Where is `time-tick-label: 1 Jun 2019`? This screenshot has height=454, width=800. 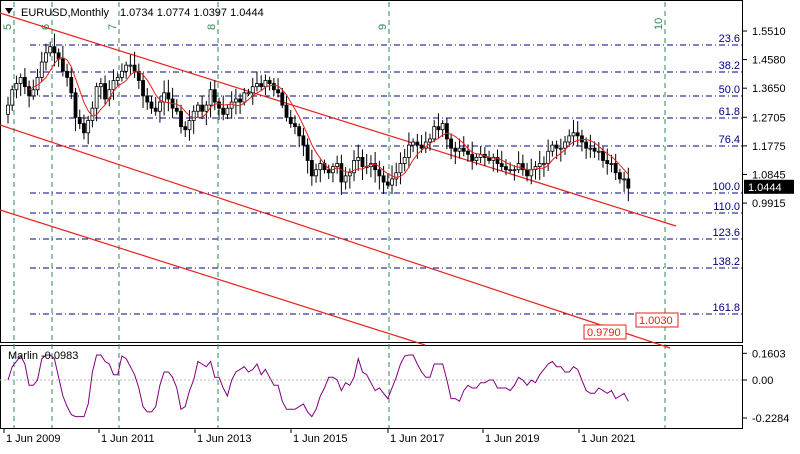 time-tick-label: 1 Jun 2019 is located at coordinates (512, 439).